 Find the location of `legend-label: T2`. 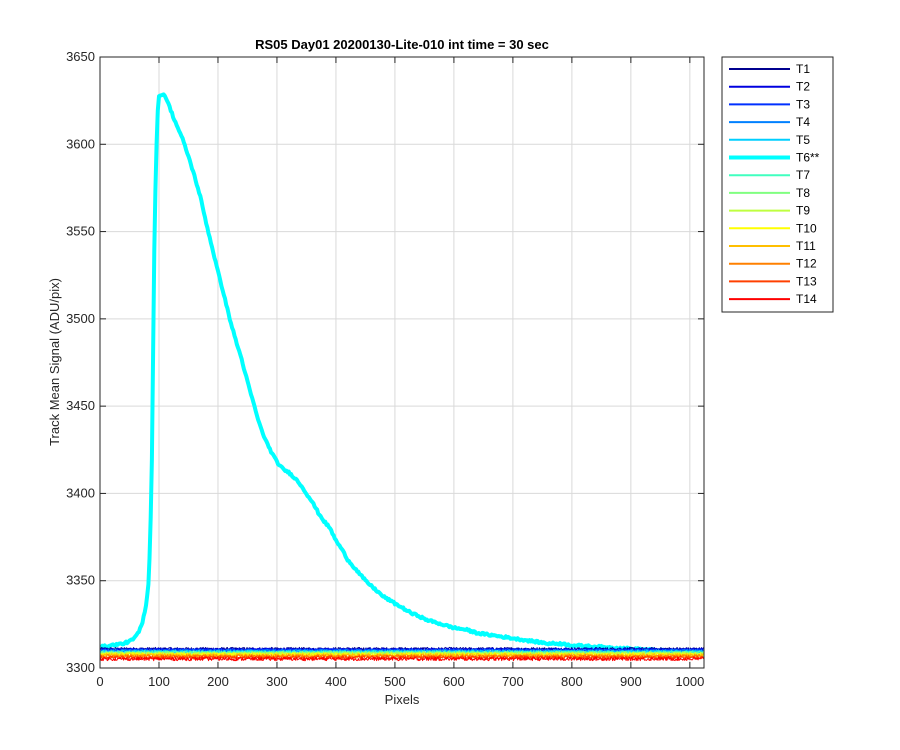

legend-label: T2 is located at coordinates (803, 87).